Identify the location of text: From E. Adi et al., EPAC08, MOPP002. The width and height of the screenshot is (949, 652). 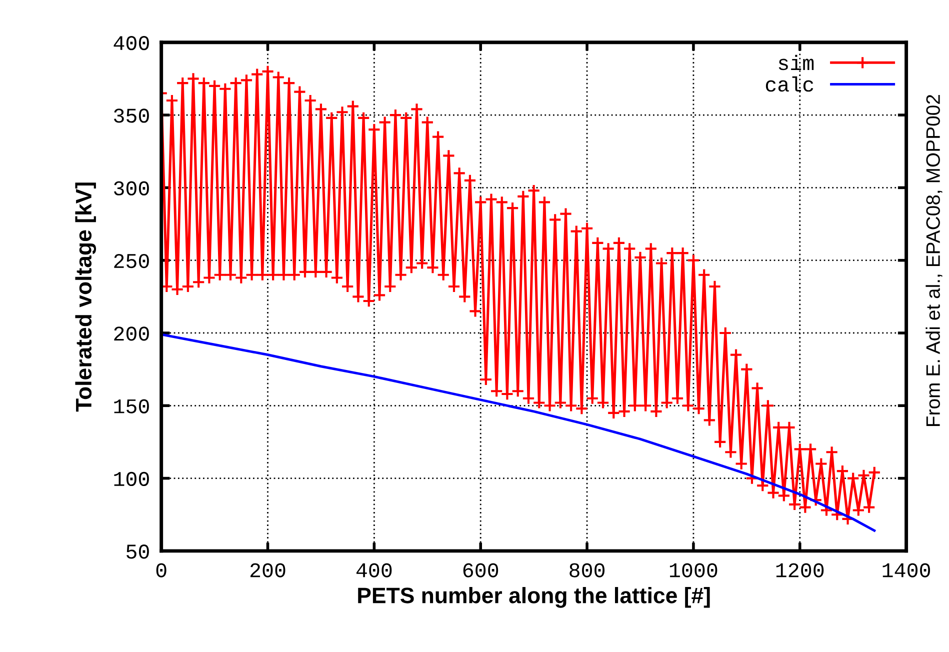
(934, 260).